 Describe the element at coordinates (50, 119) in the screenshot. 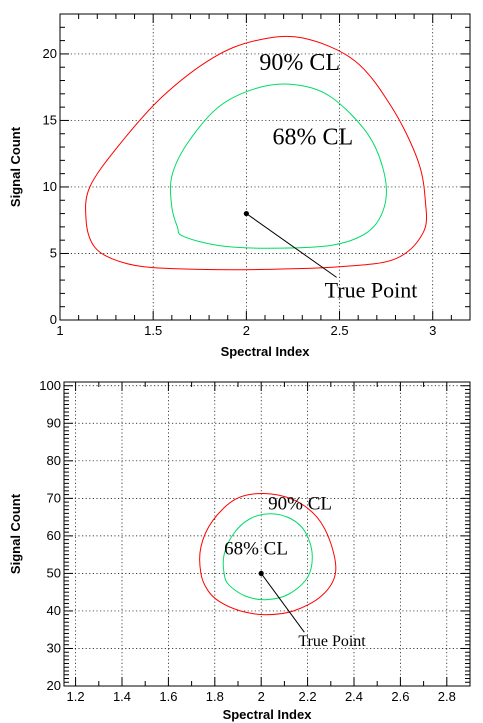

I see `y-tick-label: 15` at that location.